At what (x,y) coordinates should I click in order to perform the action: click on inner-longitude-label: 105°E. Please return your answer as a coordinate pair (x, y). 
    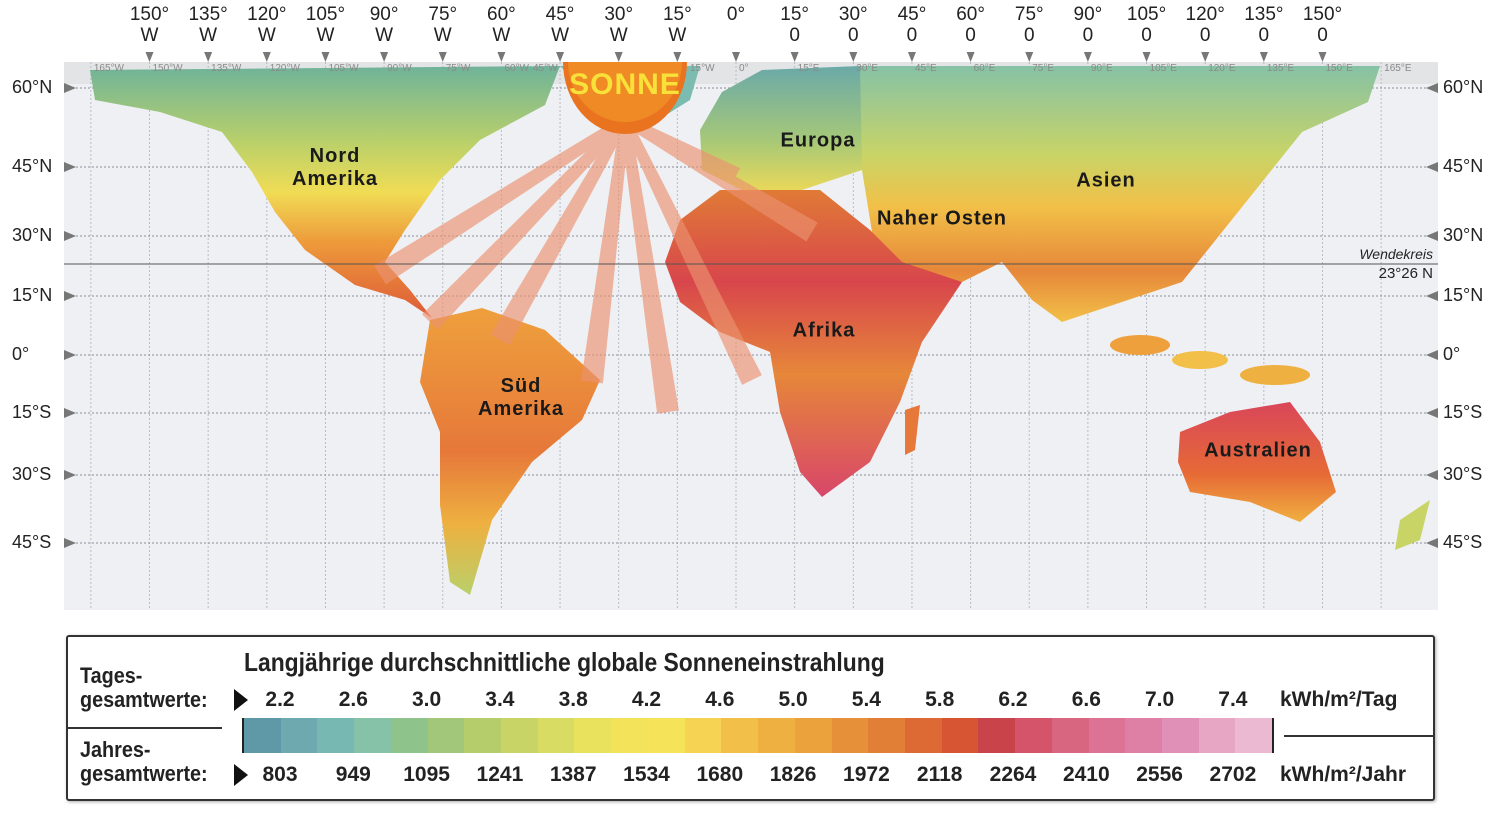
    Looking at the image, I should click on (1163, 68).